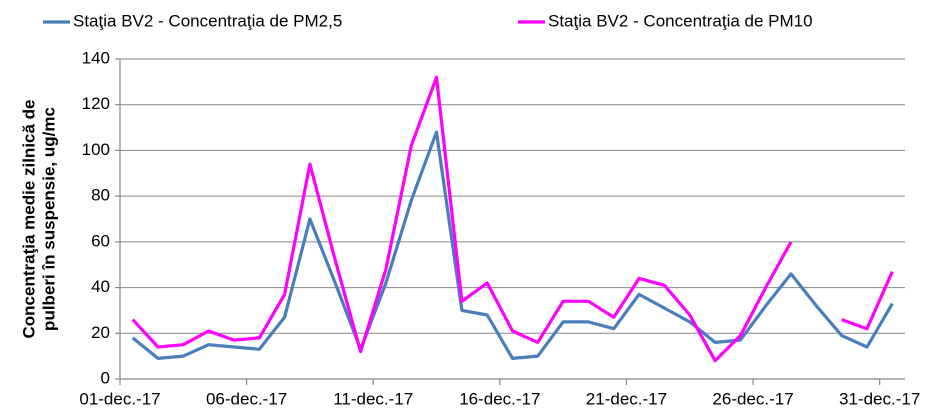 The image size is (936, 414). What do you see at coordinates (96, 103) in the screenshot?
I see `y-tick-label: 120` at bounding box center [96, 103].